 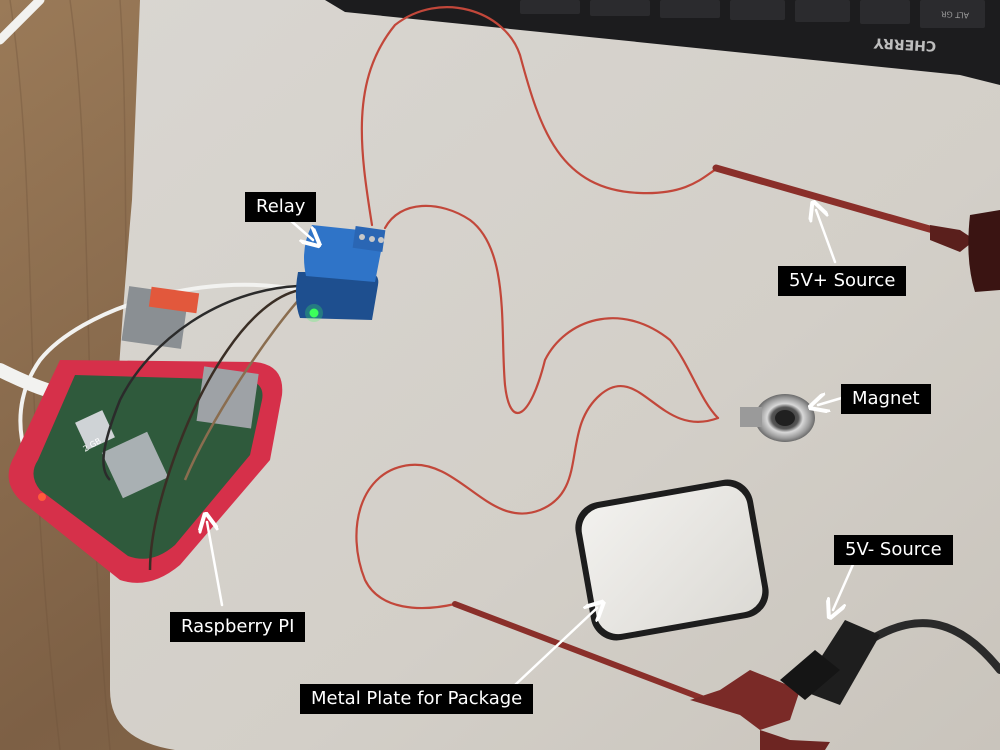 What do you see at coordinates (215, 564) in the screenshot?
I see `arrow-raspberry` at bounding box center [215, 564].